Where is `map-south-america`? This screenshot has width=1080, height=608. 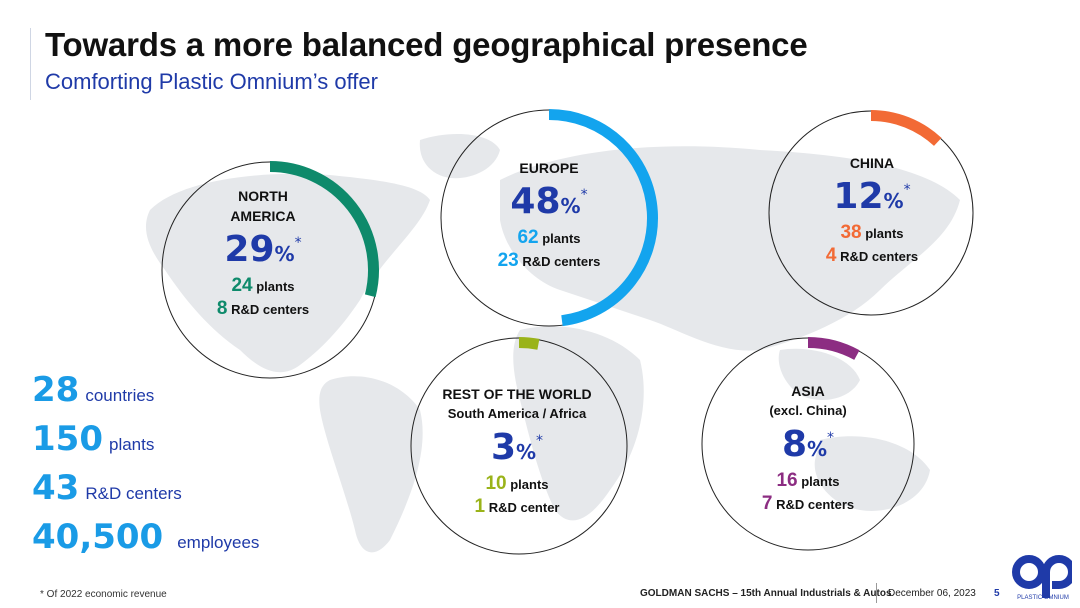
map-south-america is located at coordinates (371, 464).